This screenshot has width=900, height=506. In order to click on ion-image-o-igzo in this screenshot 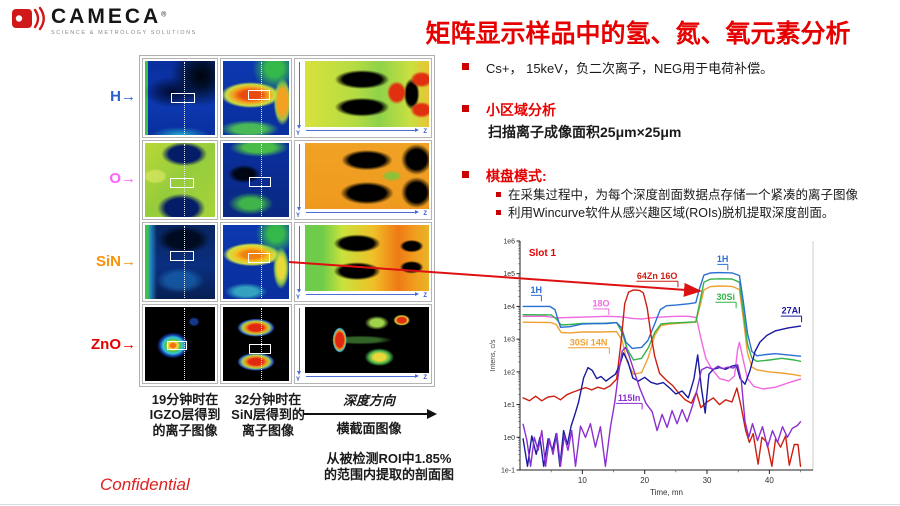, I will do `click(180, 180)`.